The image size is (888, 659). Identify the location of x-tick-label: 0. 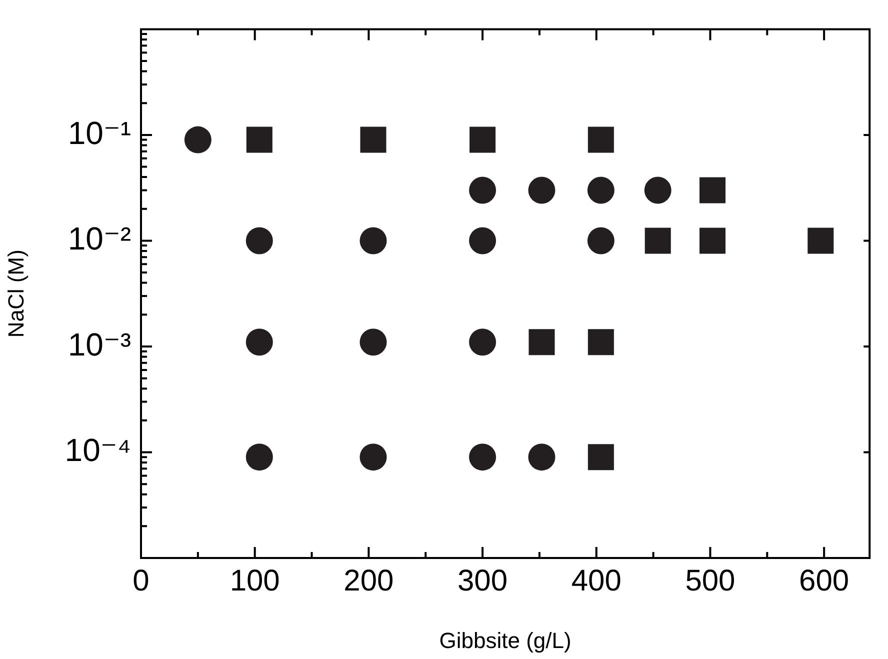
(141, 581).